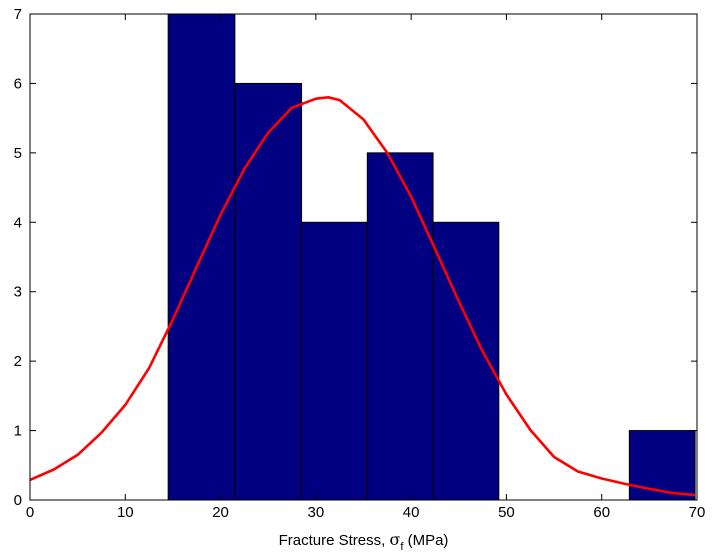  I want to click on y-tick-label: 7, so click(18, 14).